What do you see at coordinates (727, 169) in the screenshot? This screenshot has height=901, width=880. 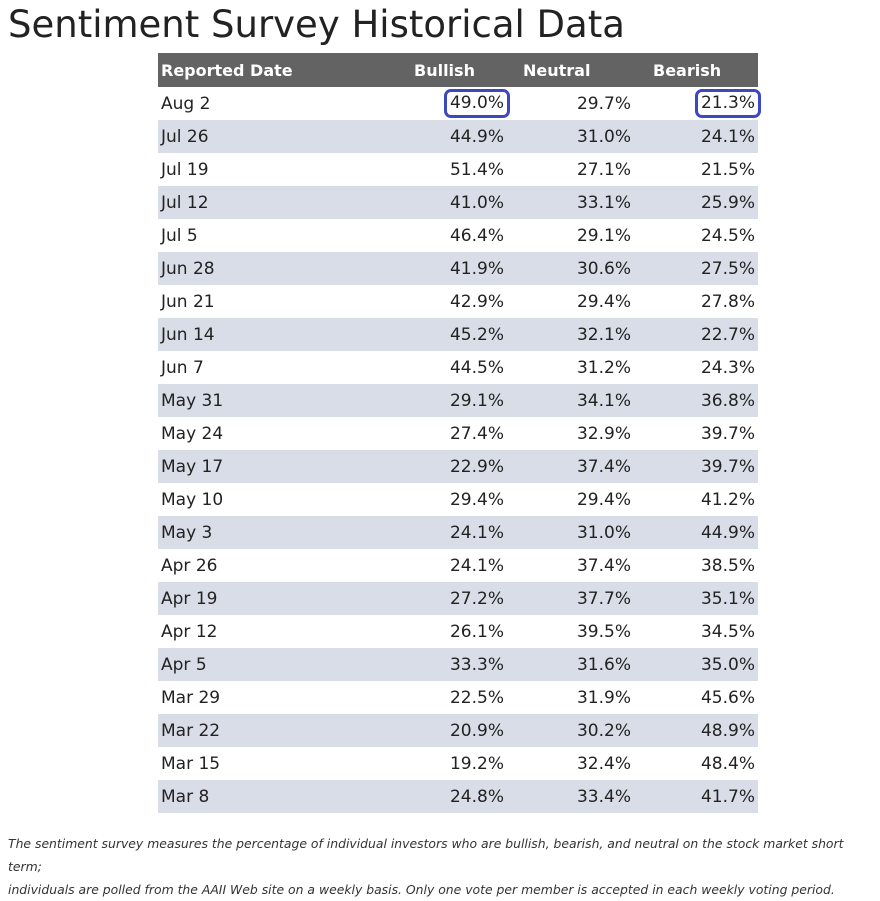 I see `cell-bearish: 21.5%` at bounding box center [727, 169].